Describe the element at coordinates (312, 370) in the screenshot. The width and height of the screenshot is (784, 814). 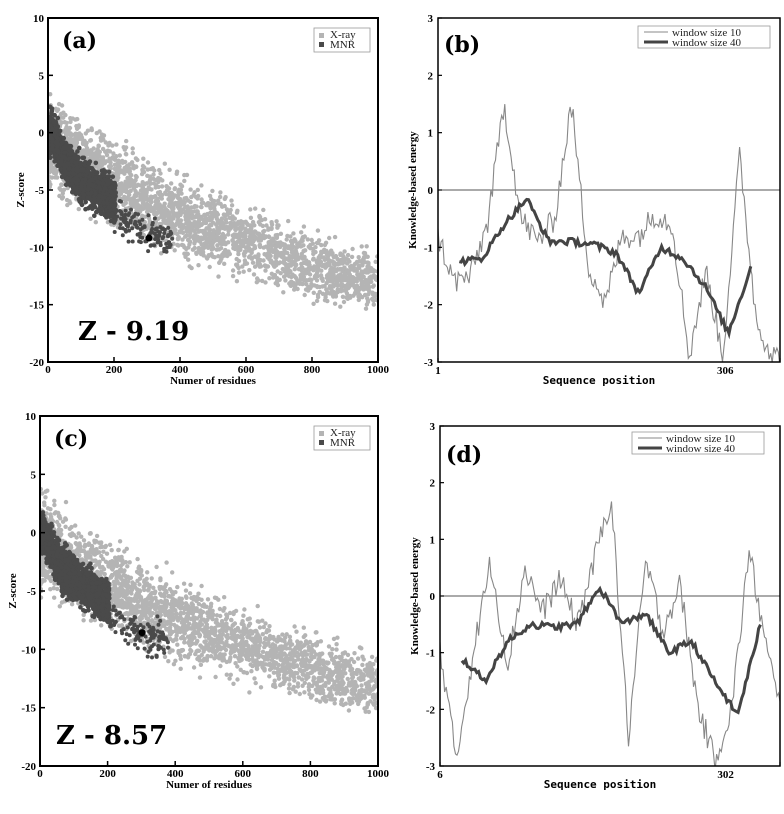
I see `x-tick-label: 800` at that location.